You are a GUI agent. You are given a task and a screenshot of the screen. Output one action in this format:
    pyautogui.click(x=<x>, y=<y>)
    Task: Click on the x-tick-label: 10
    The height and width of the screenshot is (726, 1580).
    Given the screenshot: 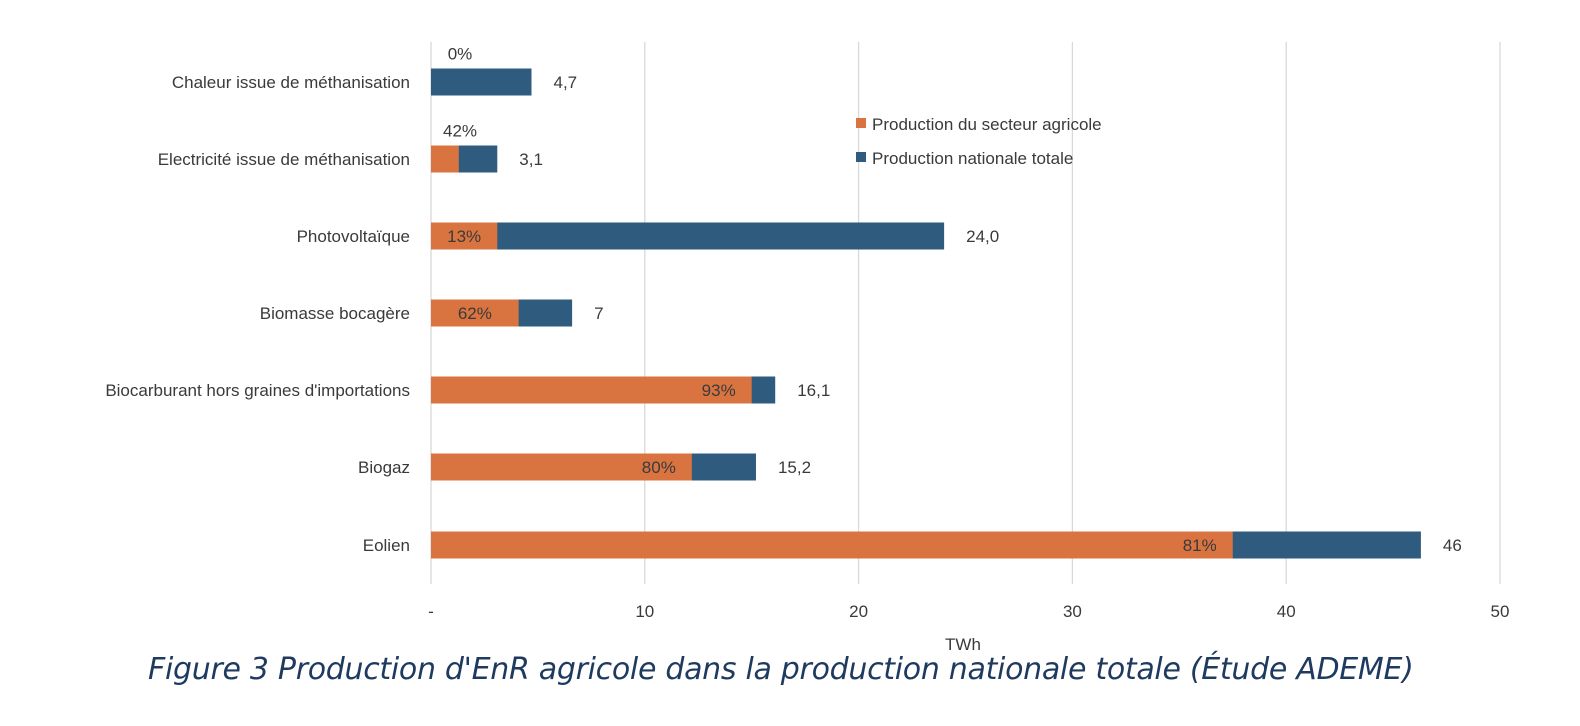 What is the action you would take?
    pyautogui.click(x=644, y=611)
    